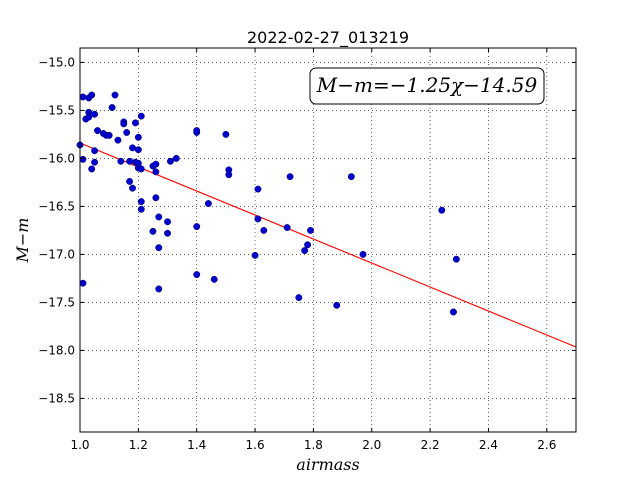 The width and height of the screenshot is (640, 480). What do you see at coordinates (327, 464) in the screenshot?
I see `x-axis-label: airmass` at bounding box center [327, 464].